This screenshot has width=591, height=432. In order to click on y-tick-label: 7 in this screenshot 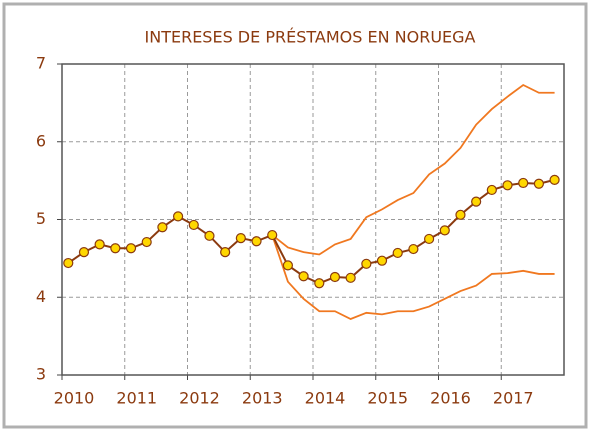, I will do `click(41, 63)`.